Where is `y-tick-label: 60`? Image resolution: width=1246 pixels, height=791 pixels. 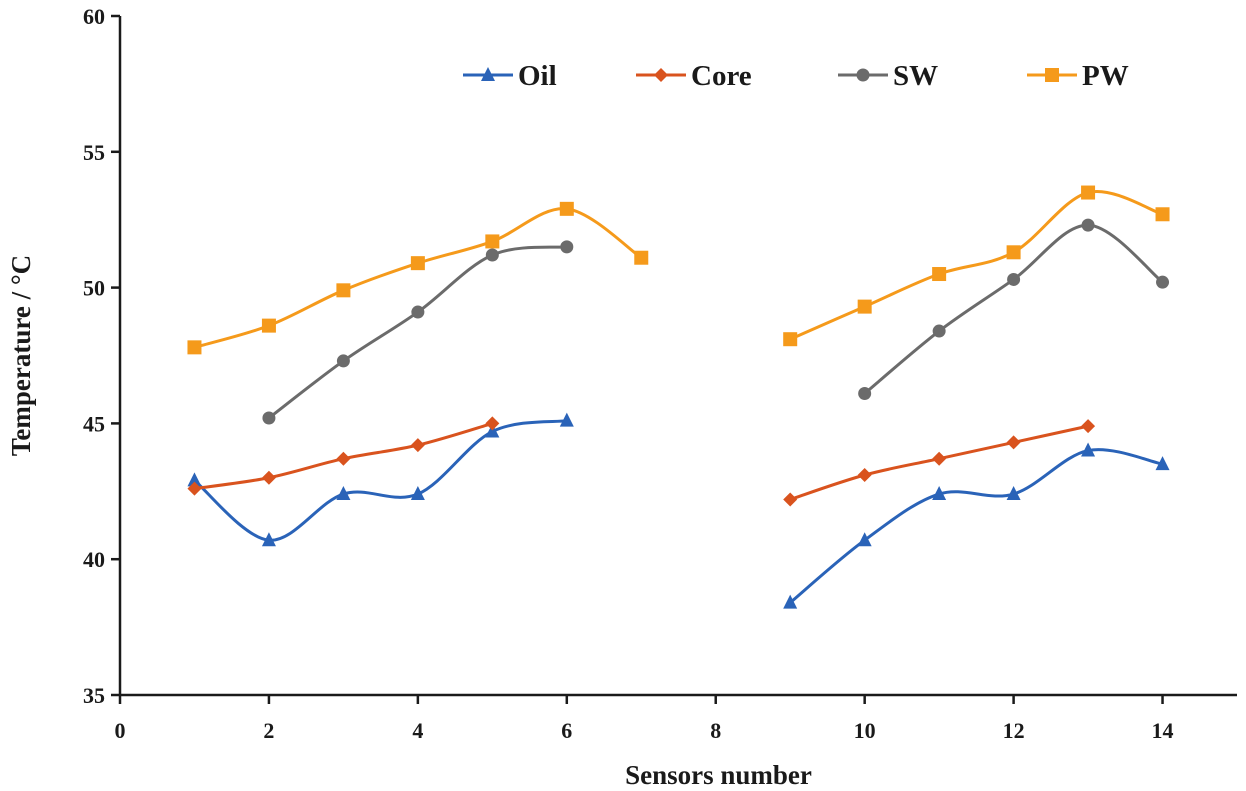
y-tick-label: 60 is located at coordinates (94, 16).